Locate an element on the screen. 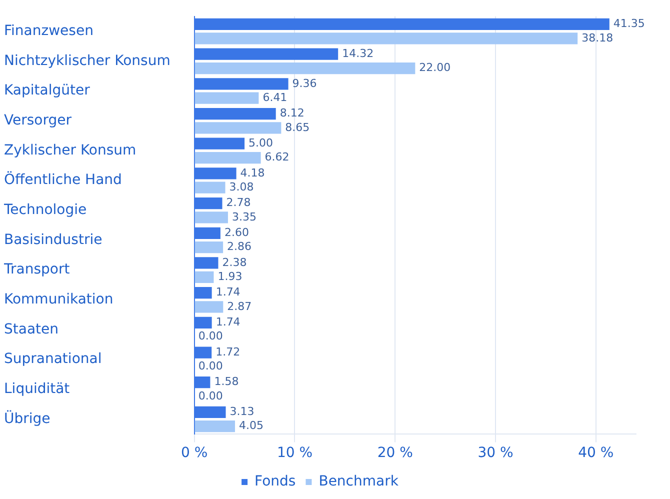 The image size is (670, 499). data-label: 2.87 is located at coordinates (239, 306).